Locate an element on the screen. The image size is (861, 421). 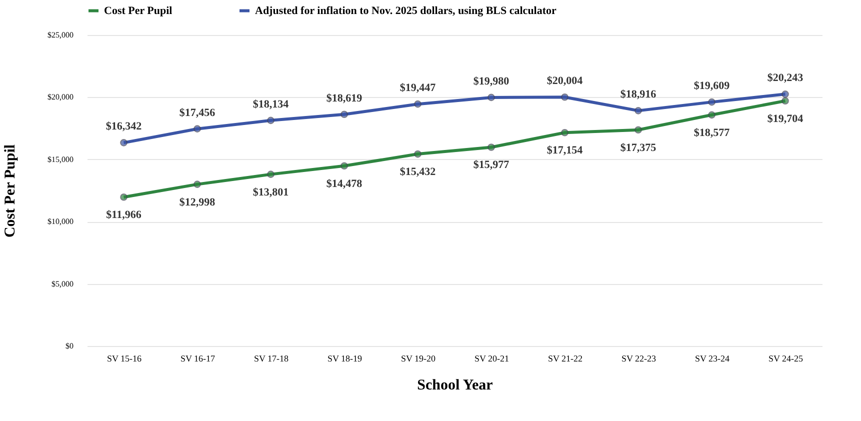
y-tick-label: $25,000 is located at coordinates (61, 35).